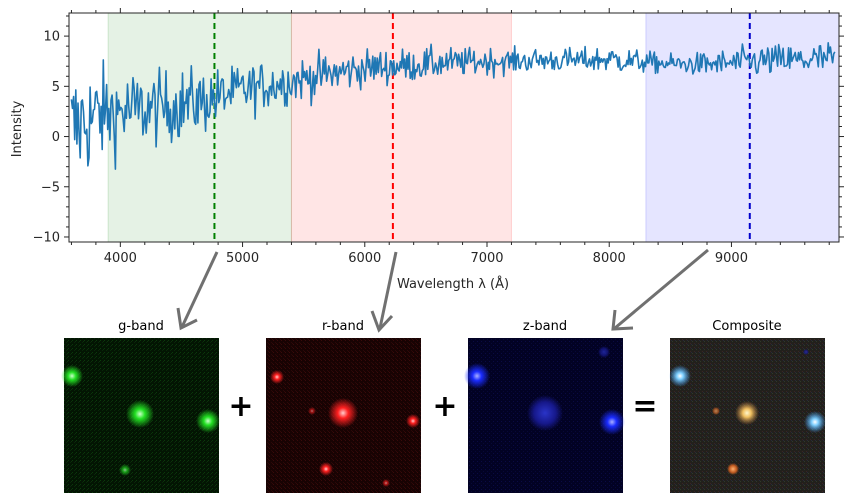  I want to click on composite-panel: Composite, so click(747, 406).